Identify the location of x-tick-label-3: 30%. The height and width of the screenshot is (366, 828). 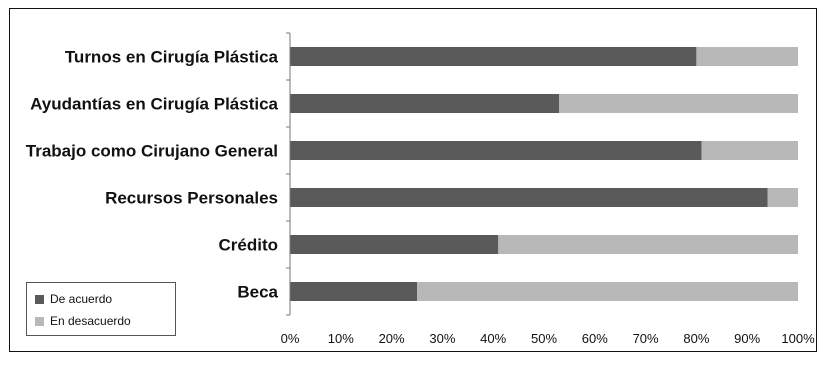
(442, 338).